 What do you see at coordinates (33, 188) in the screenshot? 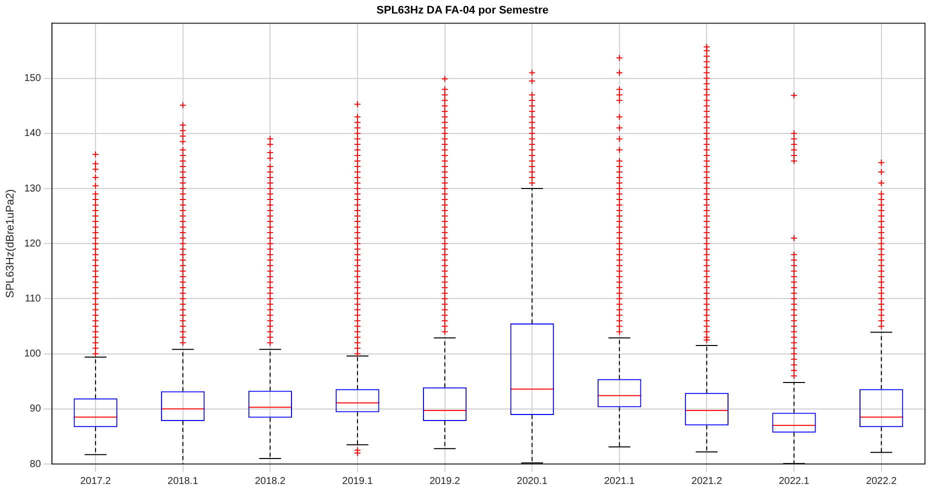
I see `y-tick-label: 130` at bounding box center [33, 188].